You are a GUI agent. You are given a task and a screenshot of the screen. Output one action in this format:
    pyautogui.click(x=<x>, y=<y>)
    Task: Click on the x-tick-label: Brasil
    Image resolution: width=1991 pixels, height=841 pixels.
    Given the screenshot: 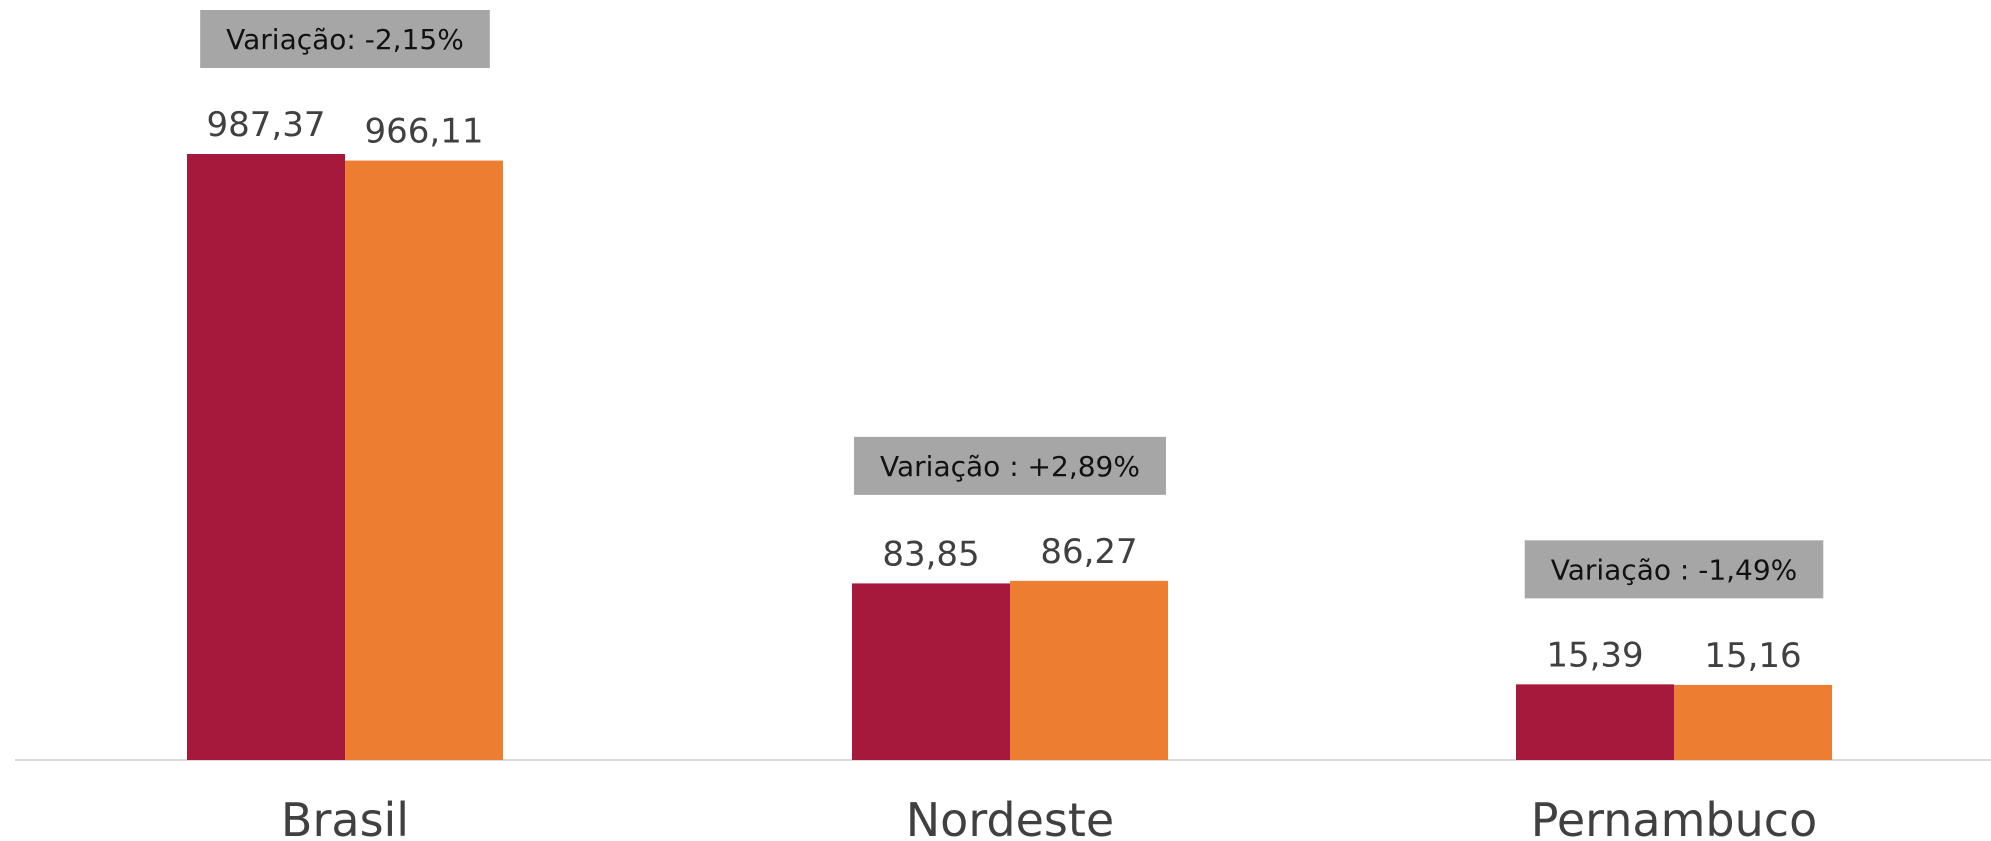 What is the action you would take?
    pyautogui.click(x=345, y=817)
    